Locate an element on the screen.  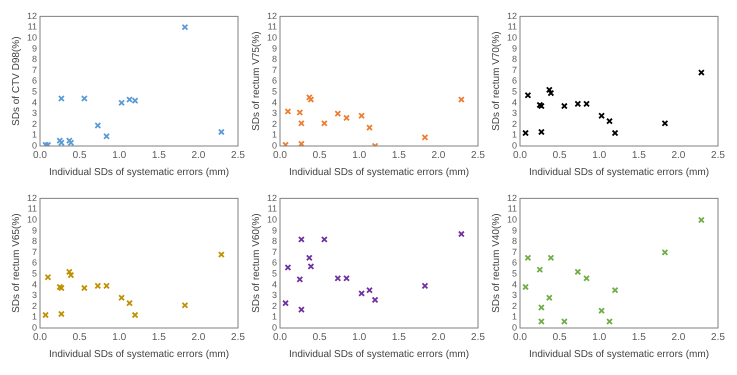
y-tick-label: 9 is located at coordinates (275, 48).